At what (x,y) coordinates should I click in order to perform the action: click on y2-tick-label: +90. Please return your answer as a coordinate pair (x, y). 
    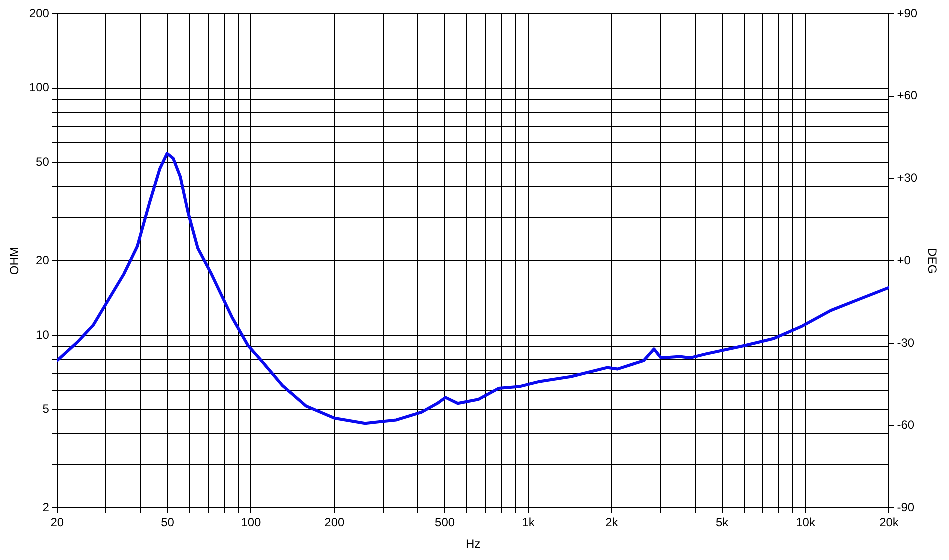
    Looking at the image, I should click on (907, 13).